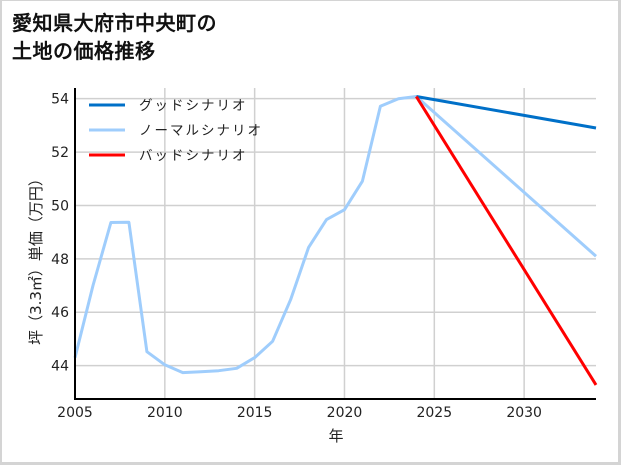 The height and width of the screenshot is (465, 621). Describe the element at coordinates (114, 23) in the screenshot. I see `chart-title-line-1: 愛知県大府市中央町の` at that location.